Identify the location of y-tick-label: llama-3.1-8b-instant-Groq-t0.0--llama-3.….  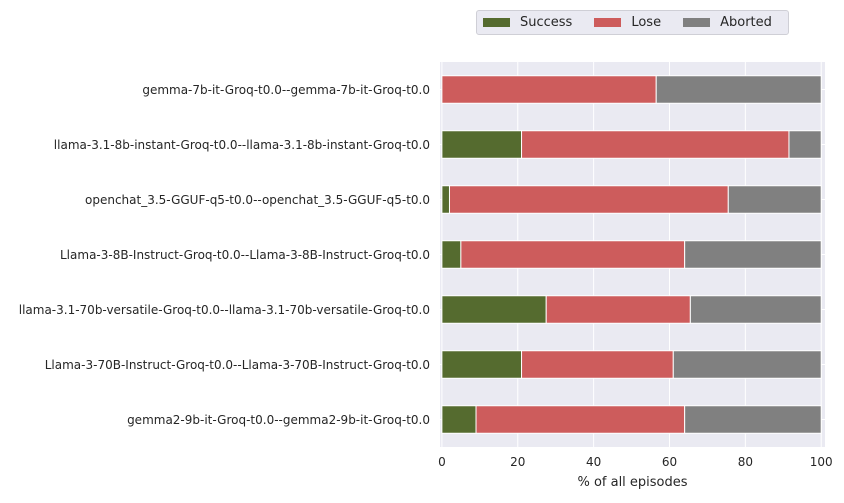
(242, 145).